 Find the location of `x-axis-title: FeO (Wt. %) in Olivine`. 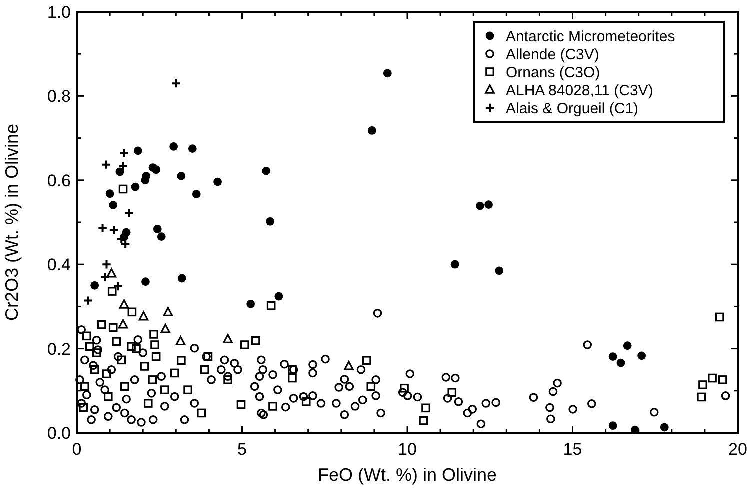

x-axis-title: FeO (Wt. %) in Olivine is located at coordinates (408, 475).